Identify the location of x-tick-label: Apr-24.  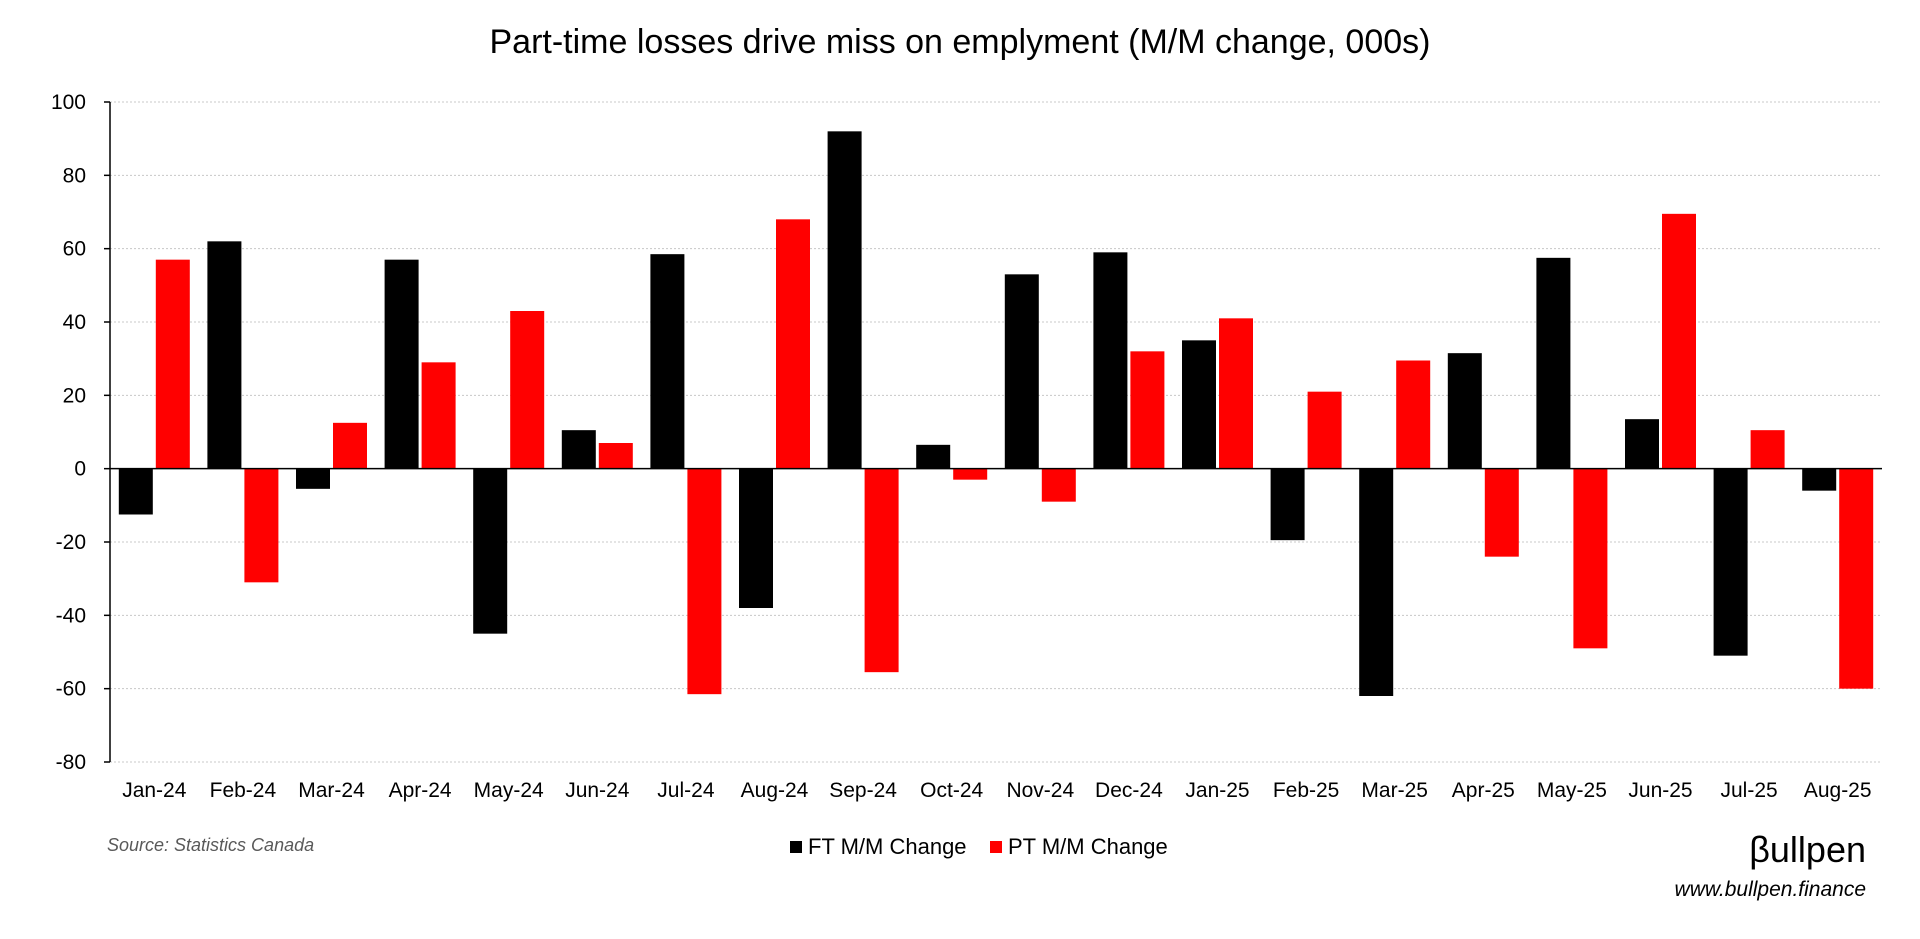
(420, 790).